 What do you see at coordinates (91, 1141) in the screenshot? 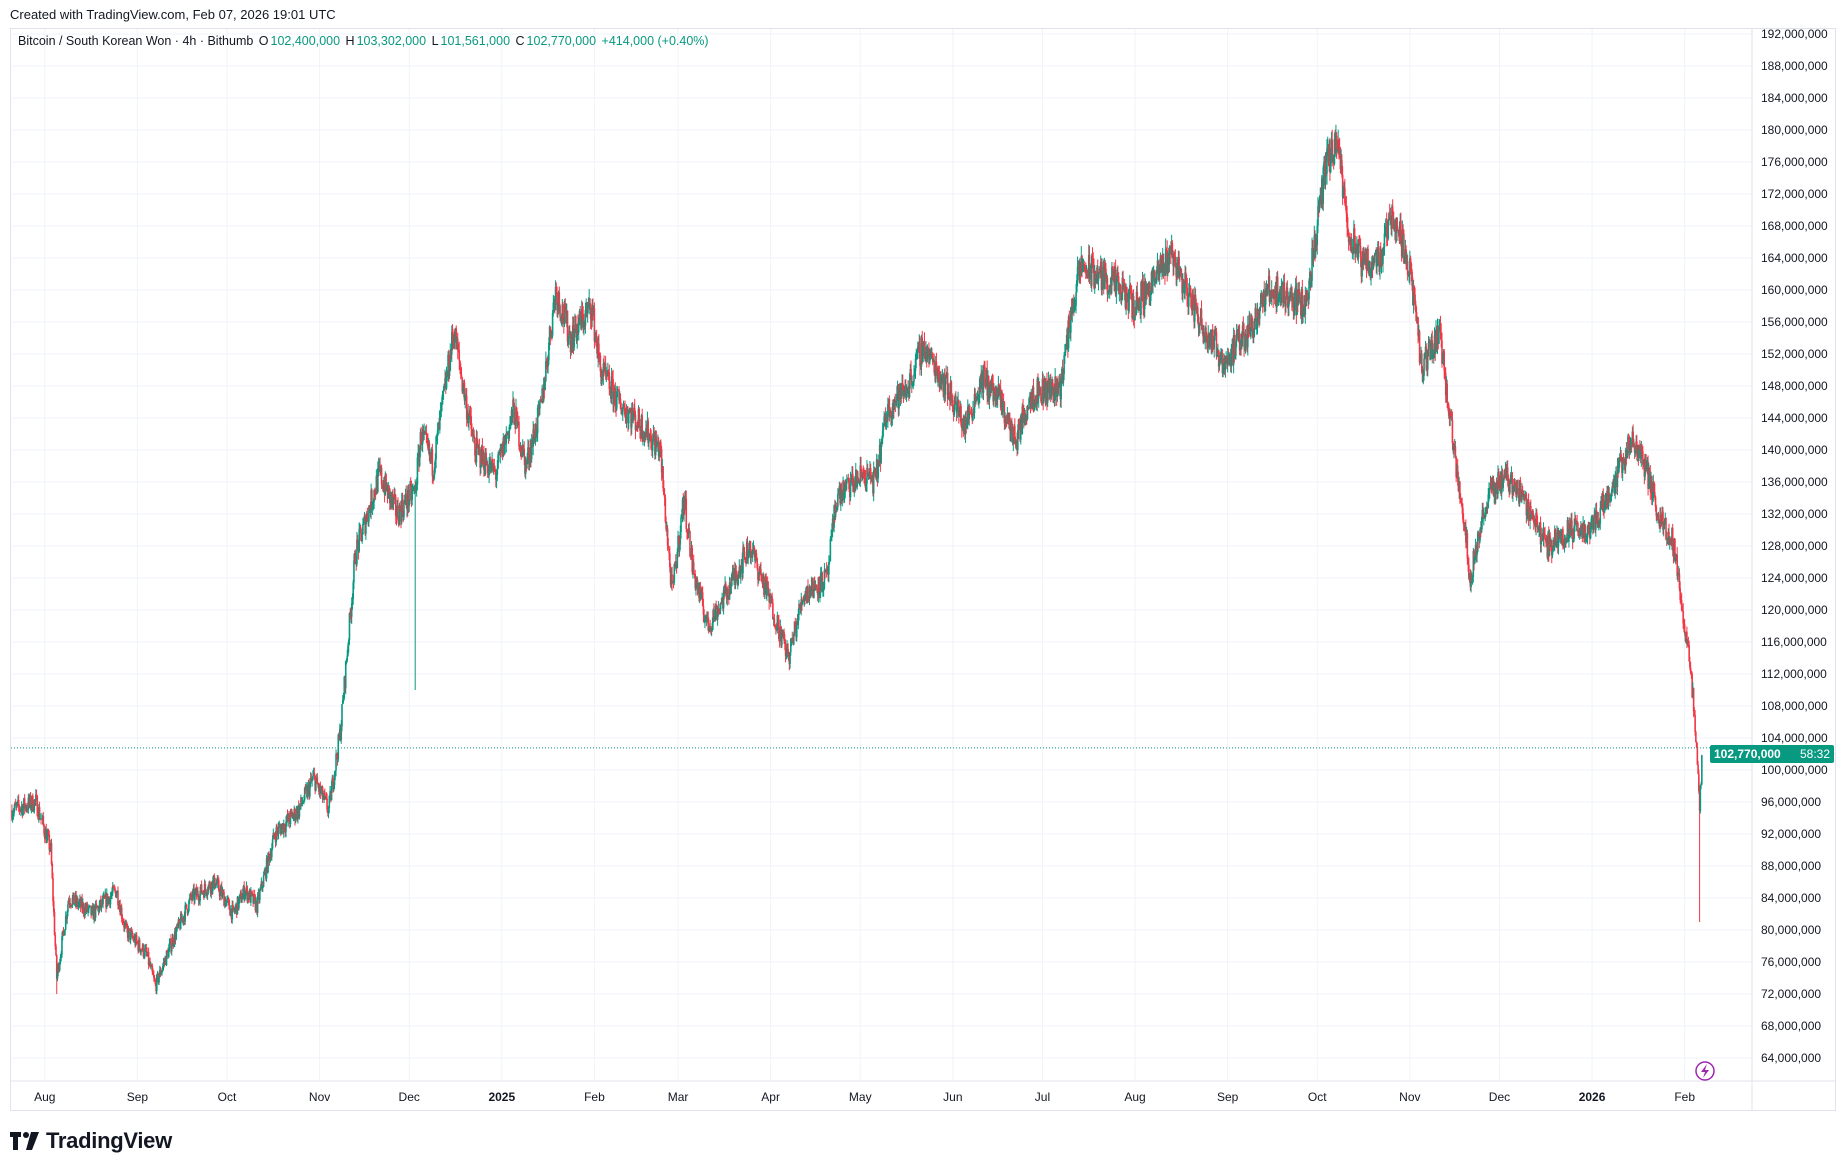
I see `tradingview-logo: TradingView` at bounding box center [91, 1141].